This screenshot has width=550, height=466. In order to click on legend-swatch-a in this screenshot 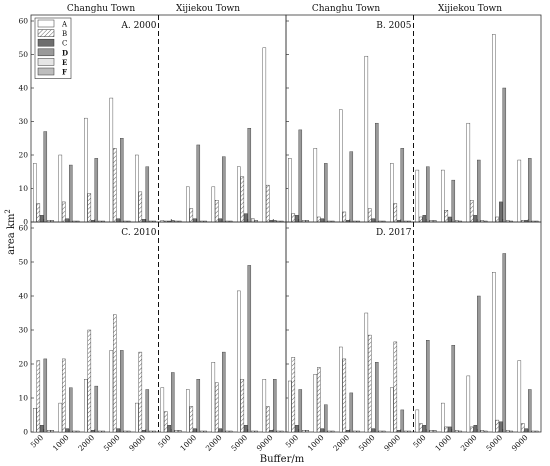, I will do `click(46, 23)`.